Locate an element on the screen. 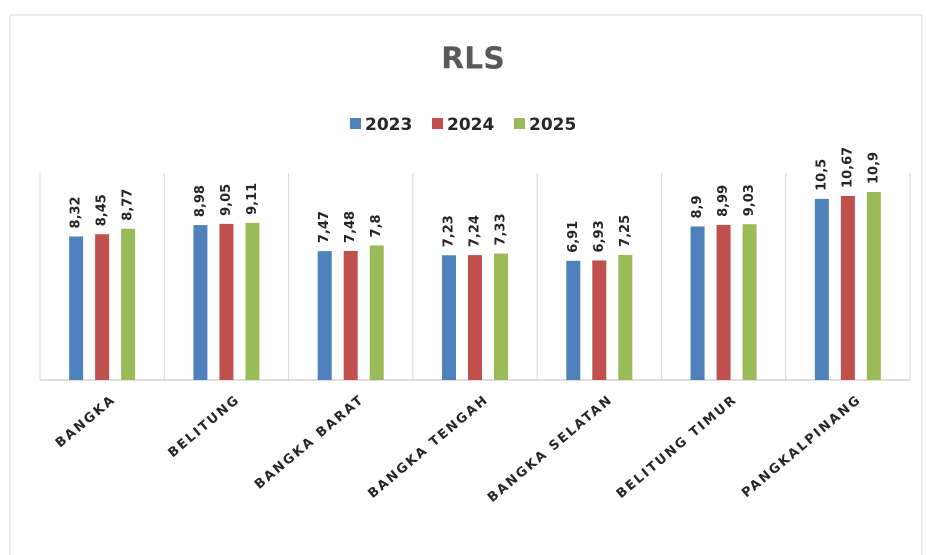 This screenshot has height=555, width=926. data-label: 9,11 is located at coordinates (252, 199).